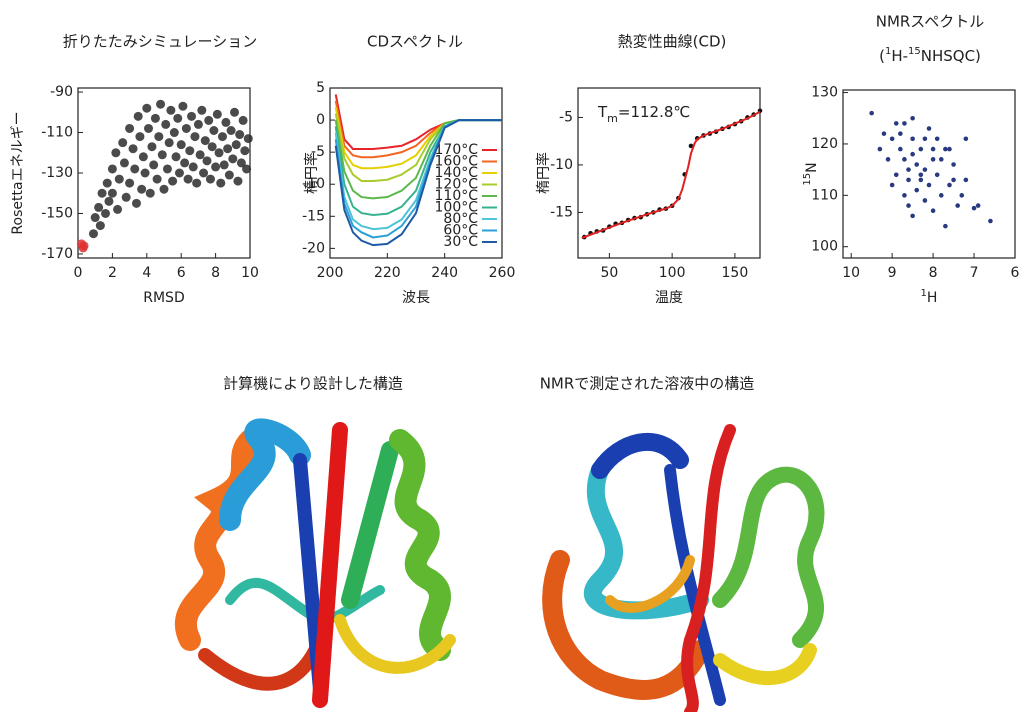 The height and width of the screenshot is (712, 1019). I want to click on chart-title: NMRスペクトル, so click(930, 22).